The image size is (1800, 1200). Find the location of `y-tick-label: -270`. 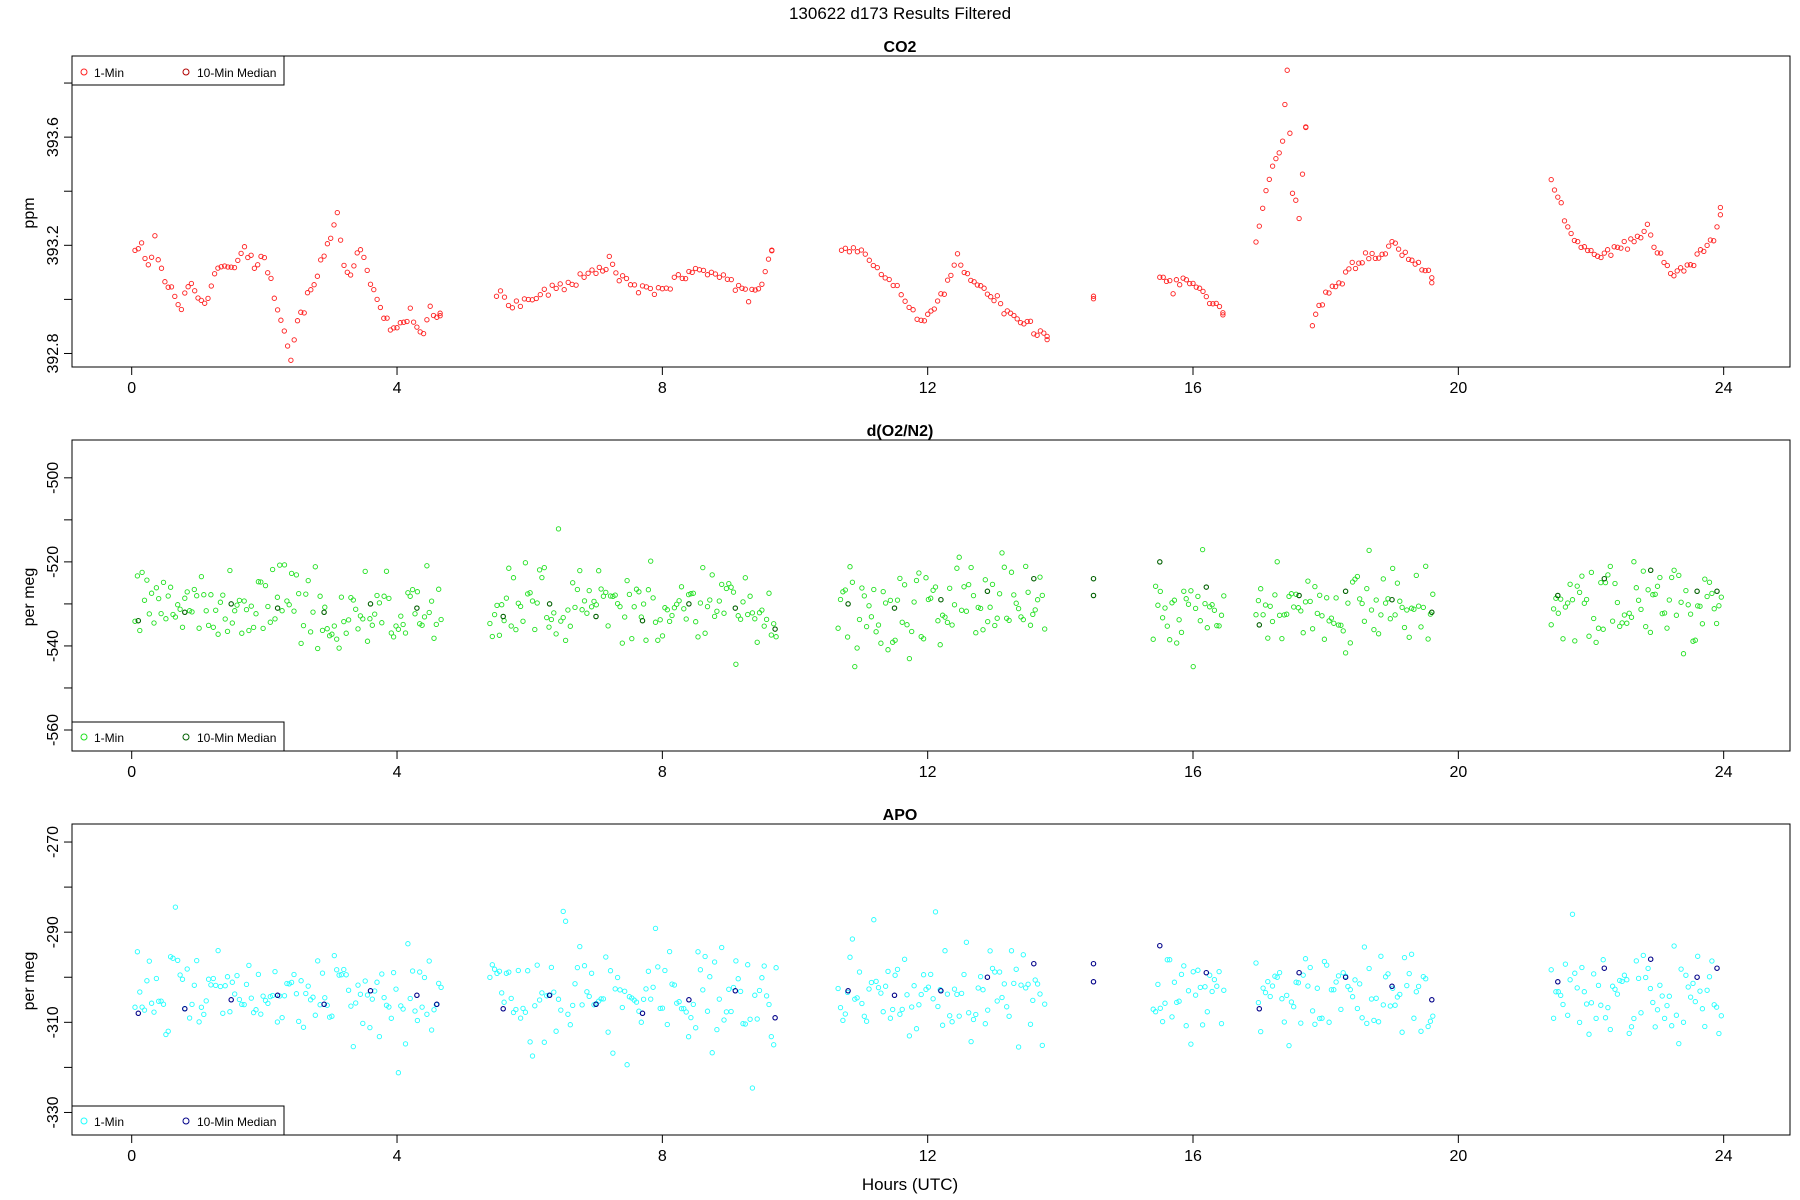

y-tick-label: -270 is located at coordinates (53, 842).